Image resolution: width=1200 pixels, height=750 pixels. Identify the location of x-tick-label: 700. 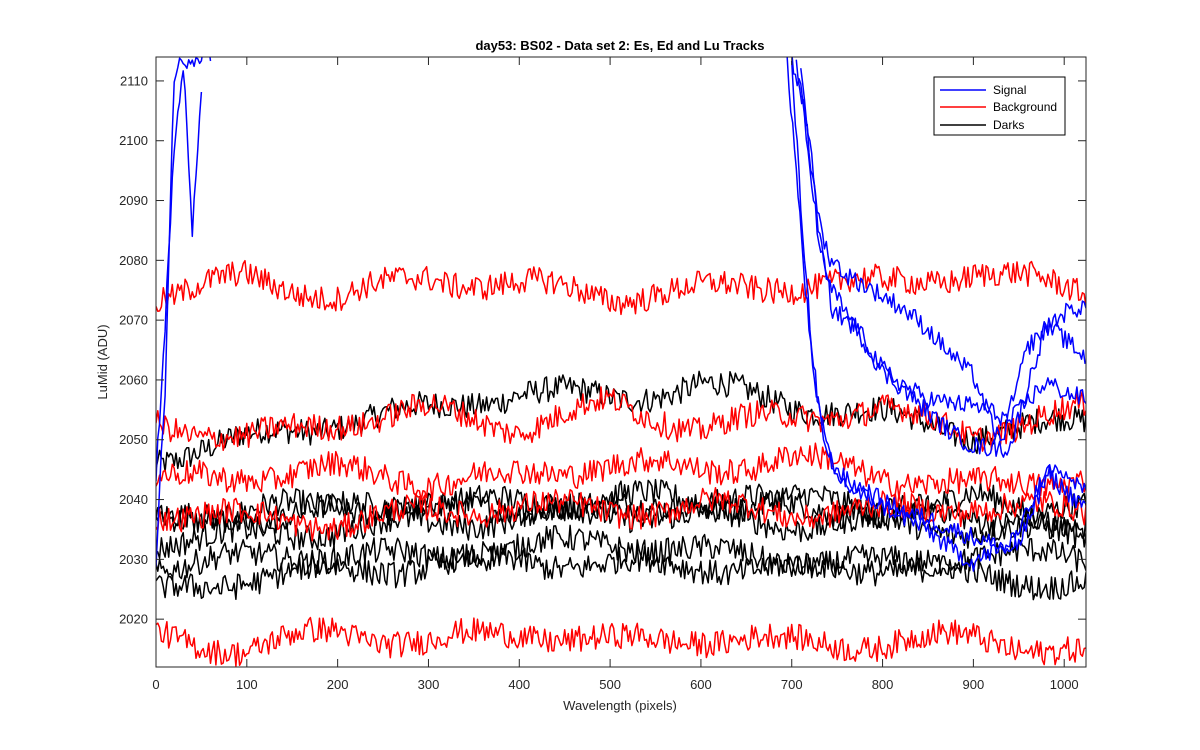
(792, 684).